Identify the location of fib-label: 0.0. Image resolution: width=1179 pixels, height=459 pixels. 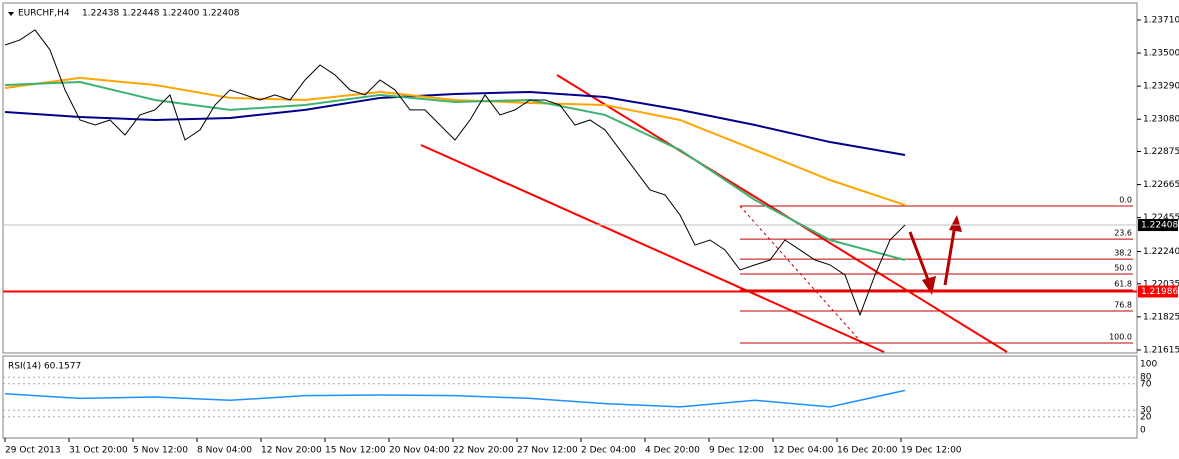
(1125, 199).